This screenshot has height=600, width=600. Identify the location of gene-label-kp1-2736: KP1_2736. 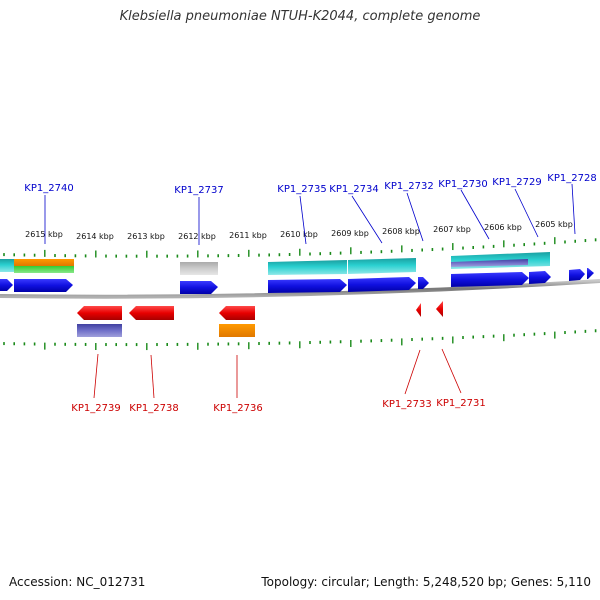
(237, 408).